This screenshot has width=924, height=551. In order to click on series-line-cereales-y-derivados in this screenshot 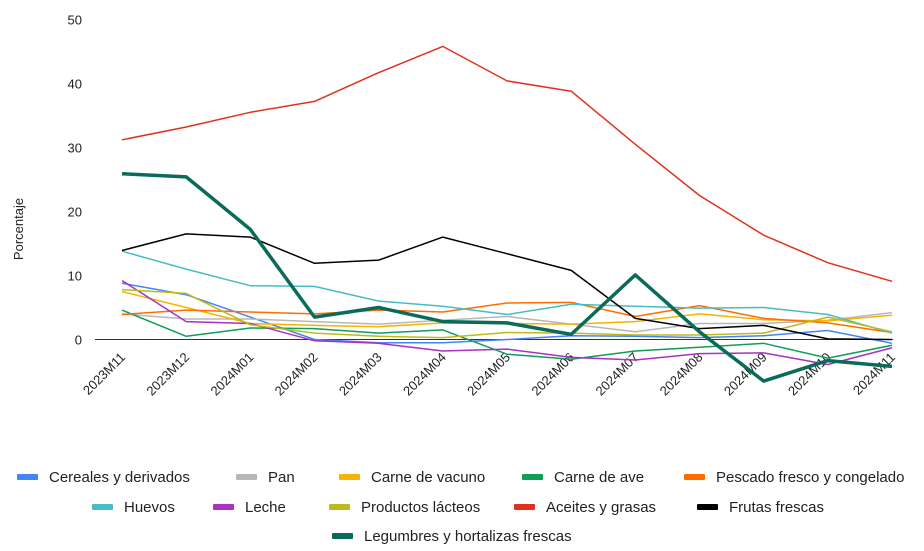, I will do `click(507, 313)`.